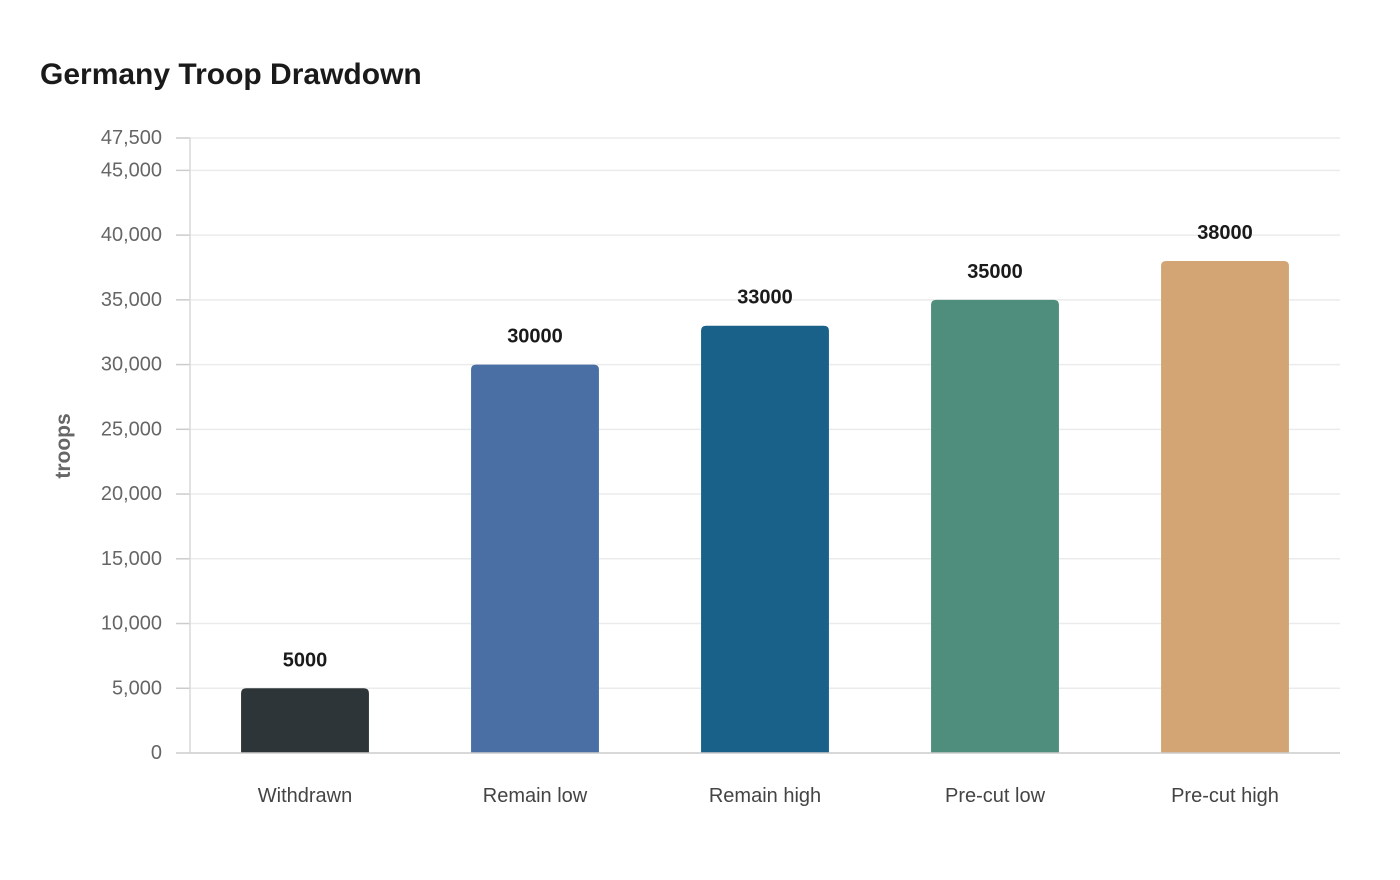  I want to click on data-label: 35000, so click(995, 272).